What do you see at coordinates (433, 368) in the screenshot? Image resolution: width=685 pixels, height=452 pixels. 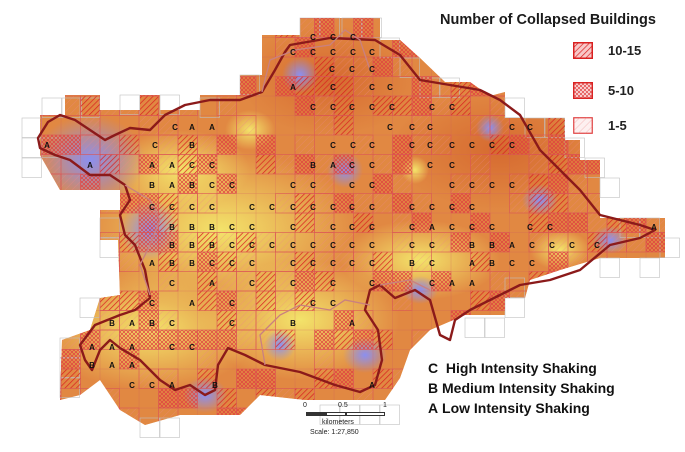 I see `intensity-code: C` at bounding box center [433, 368].